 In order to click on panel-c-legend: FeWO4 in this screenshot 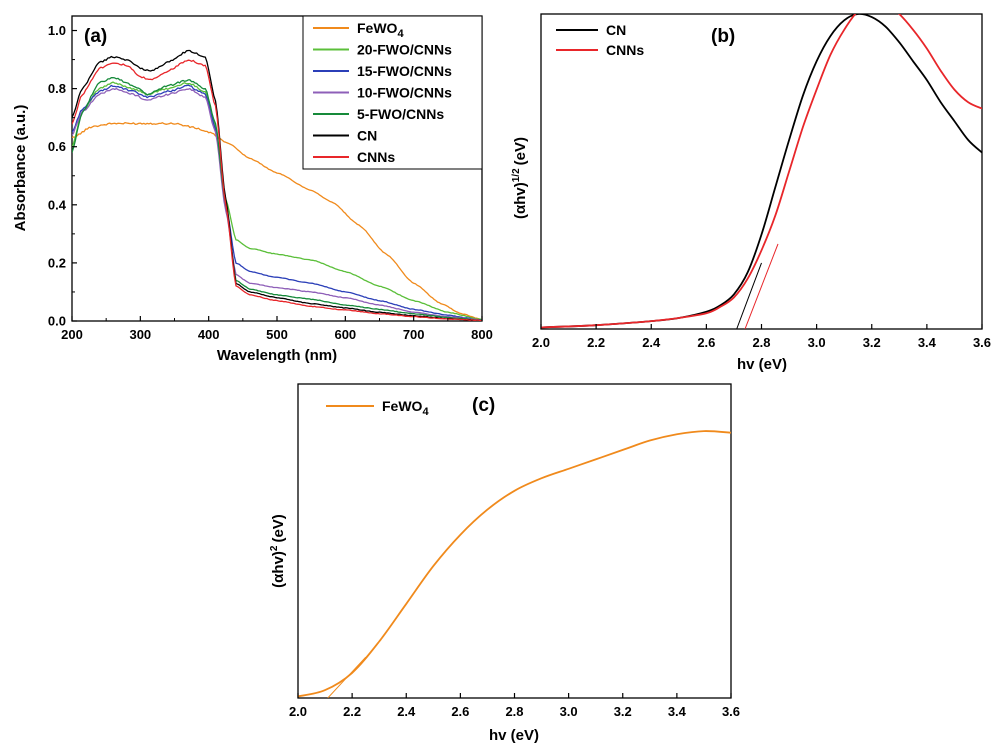, I will do `click(377, 408)`.